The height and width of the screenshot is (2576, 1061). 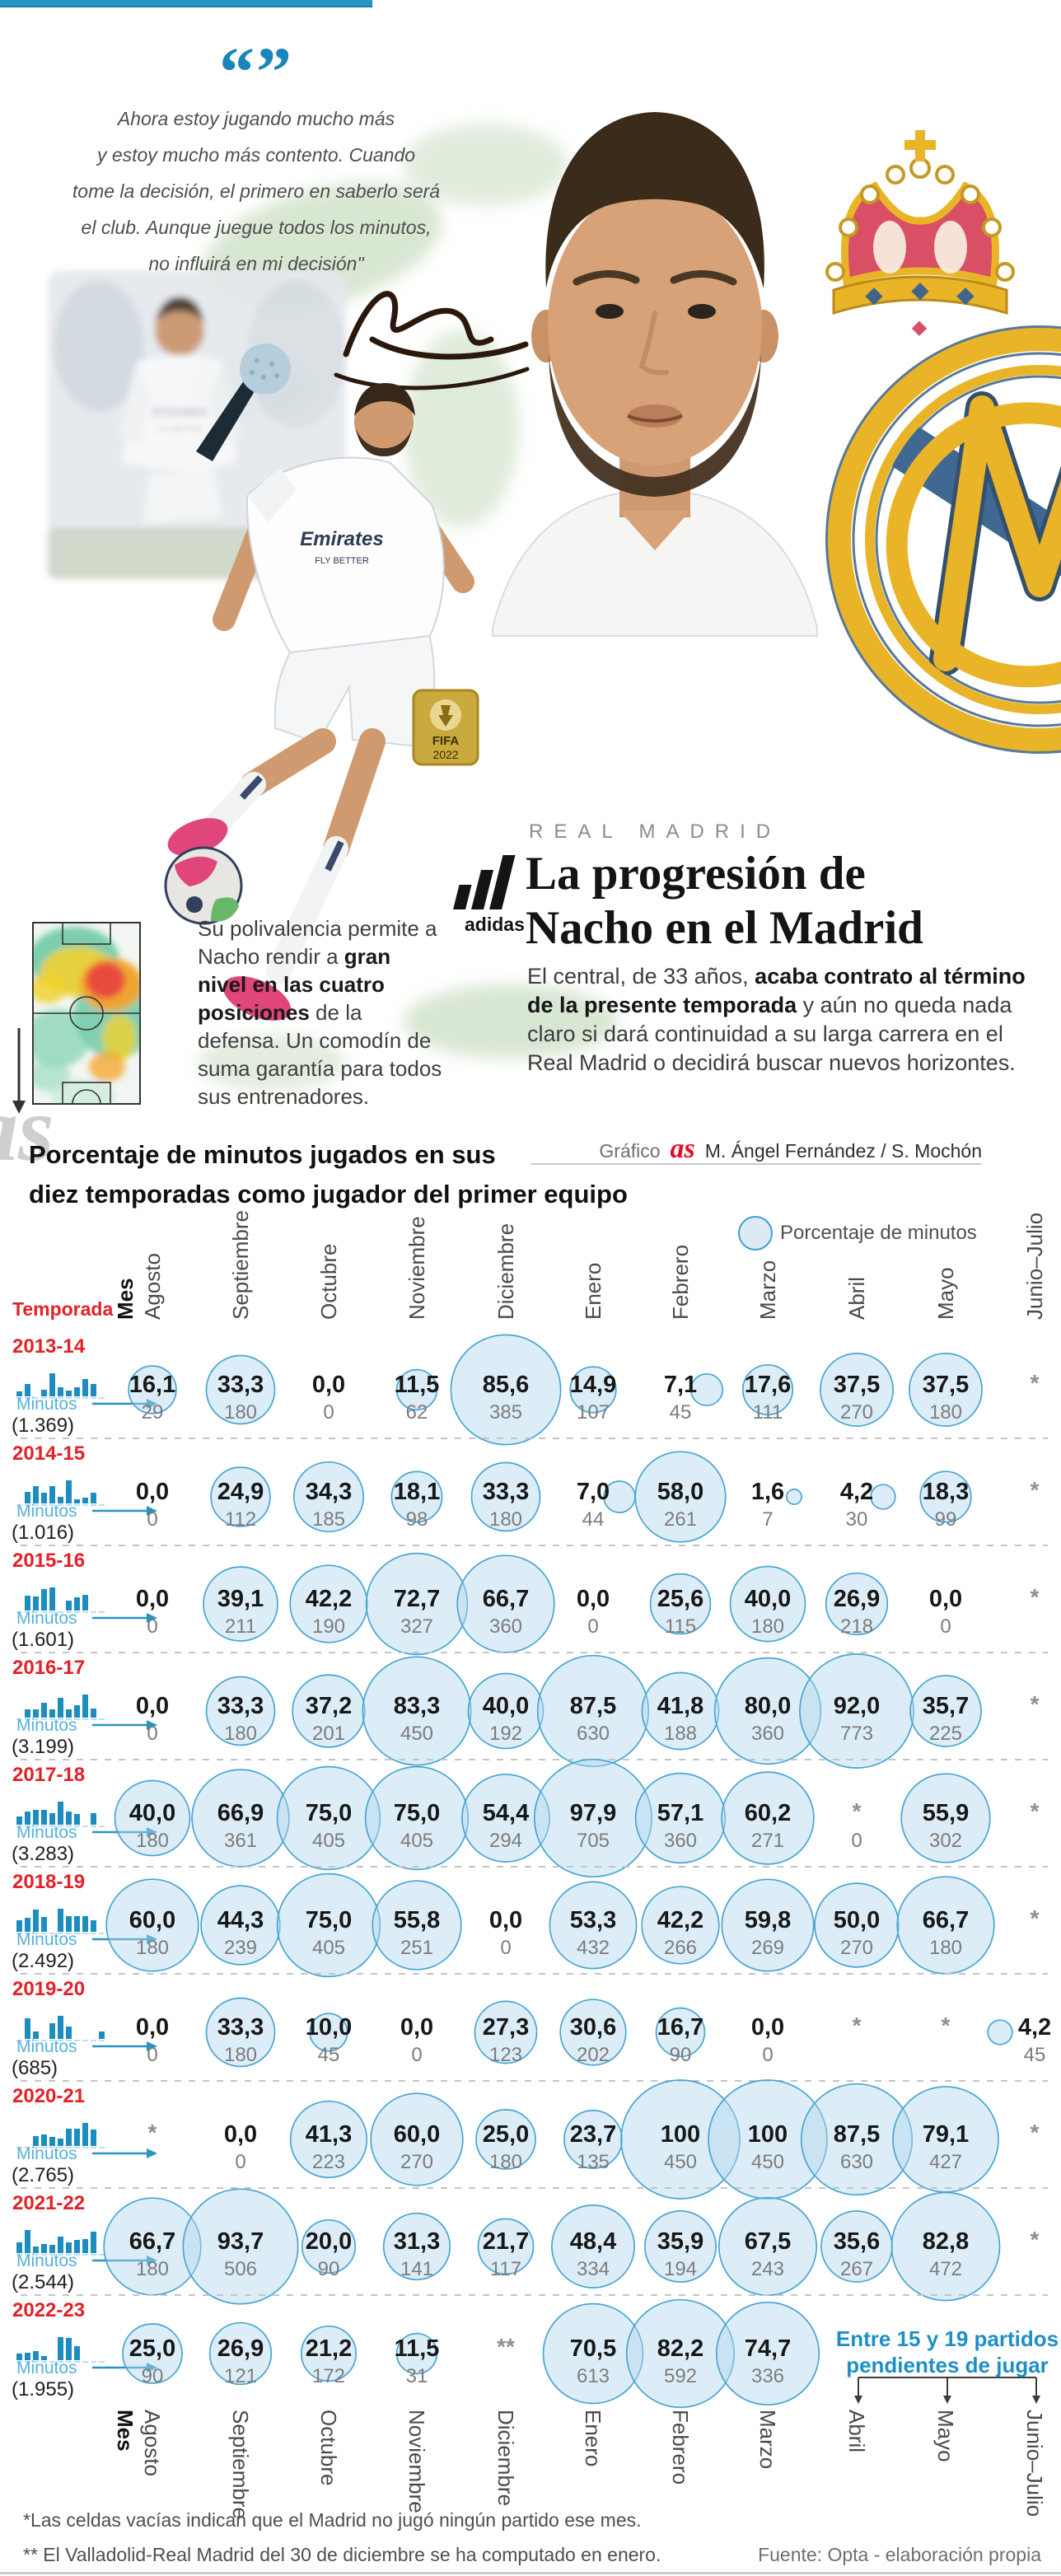 What do you see at coordinates (203, 885) in the screenshot?
I see `ball` at bounding box center [203, 885].